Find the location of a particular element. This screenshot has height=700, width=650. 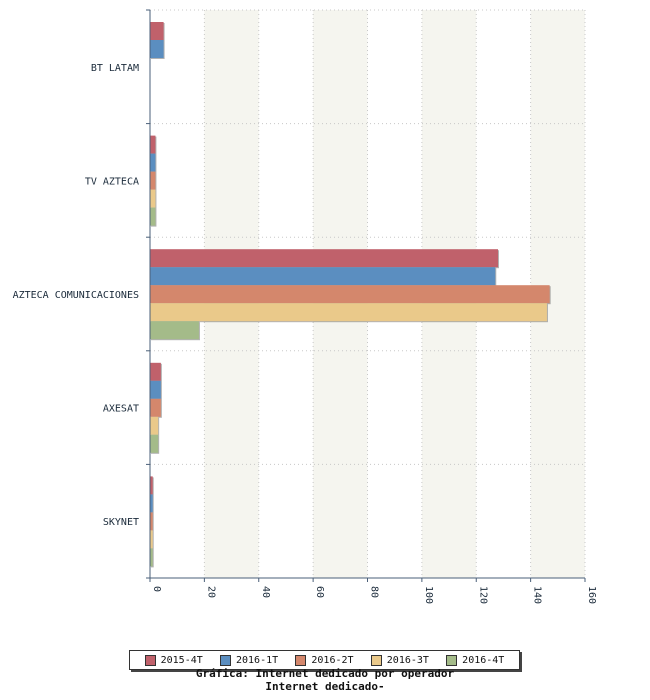

x-tick-label: 120 is located at coordinates (482, 595).